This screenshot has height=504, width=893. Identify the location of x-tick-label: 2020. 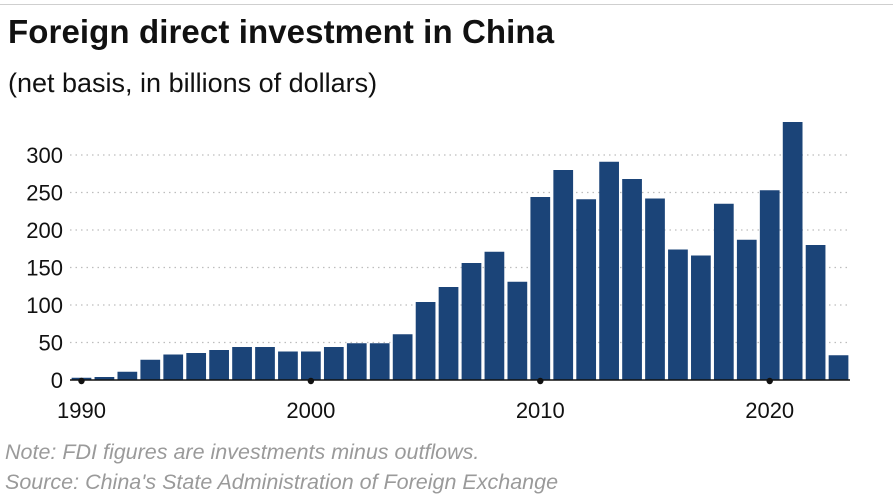
(769, 410).